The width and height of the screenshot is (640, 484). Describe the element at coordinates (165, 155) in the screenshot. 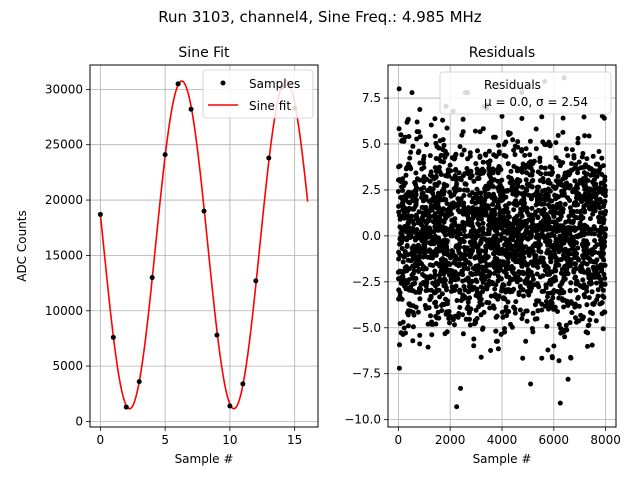

I see `sample-point` at that location.